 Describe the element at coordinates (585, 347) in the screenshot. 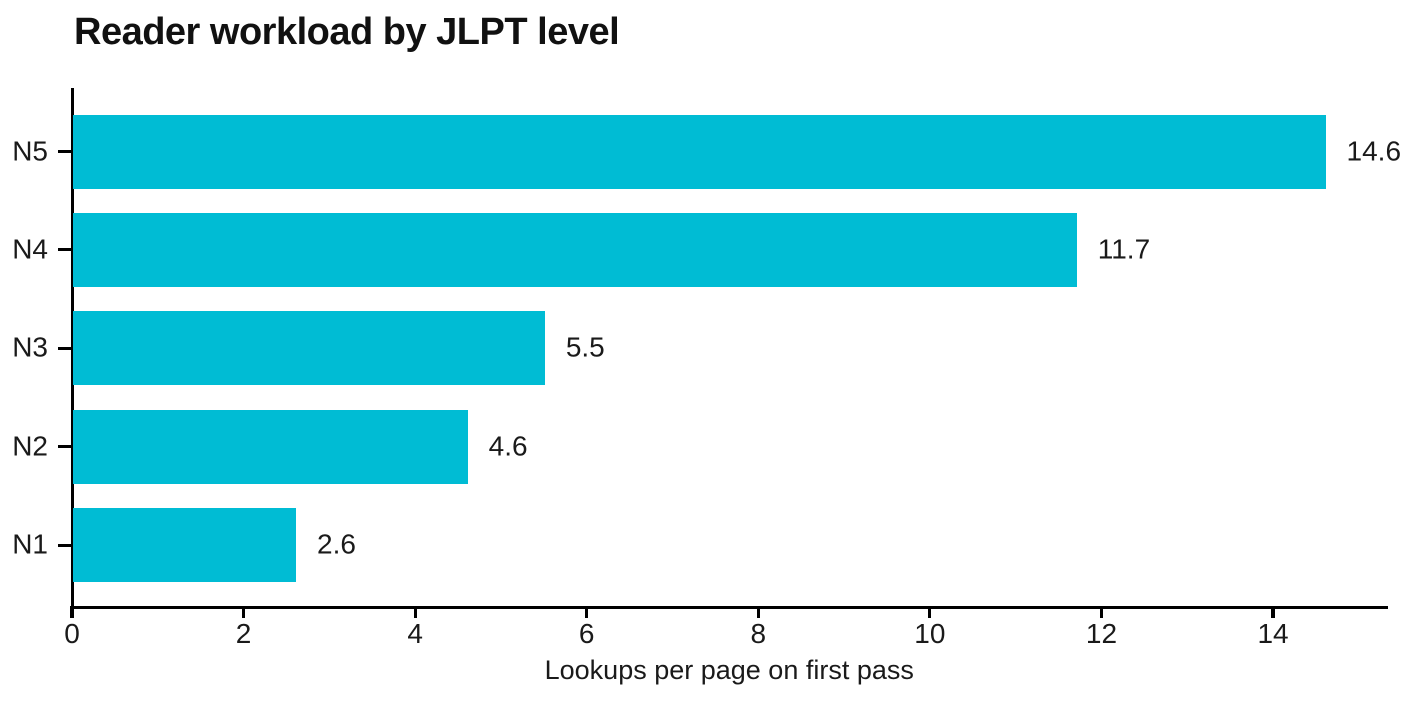

I see `value-label-n3: 5.5` at that location.